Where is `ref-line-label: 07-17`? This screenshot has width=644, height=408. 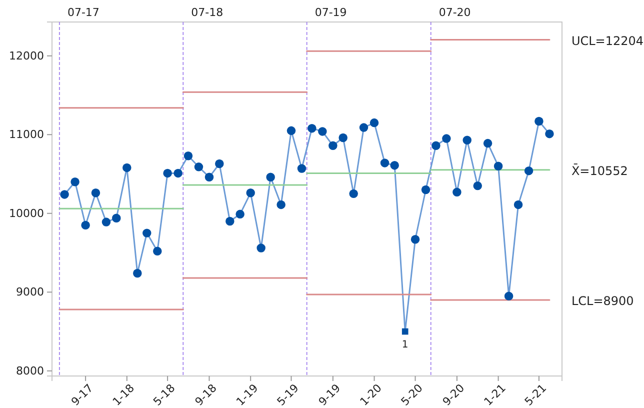
ref-line-label: 07-17 is located at coordinates (83, 12).